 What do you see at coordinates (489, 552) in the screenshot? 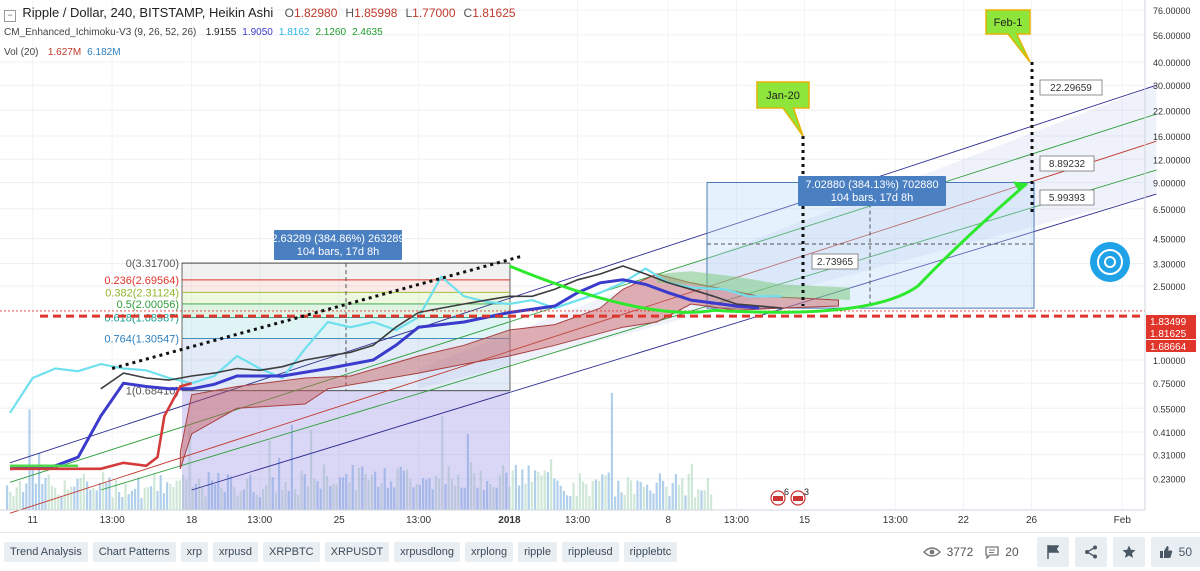
I see `tag-7: xrplong` at bounding box center [489, 552].